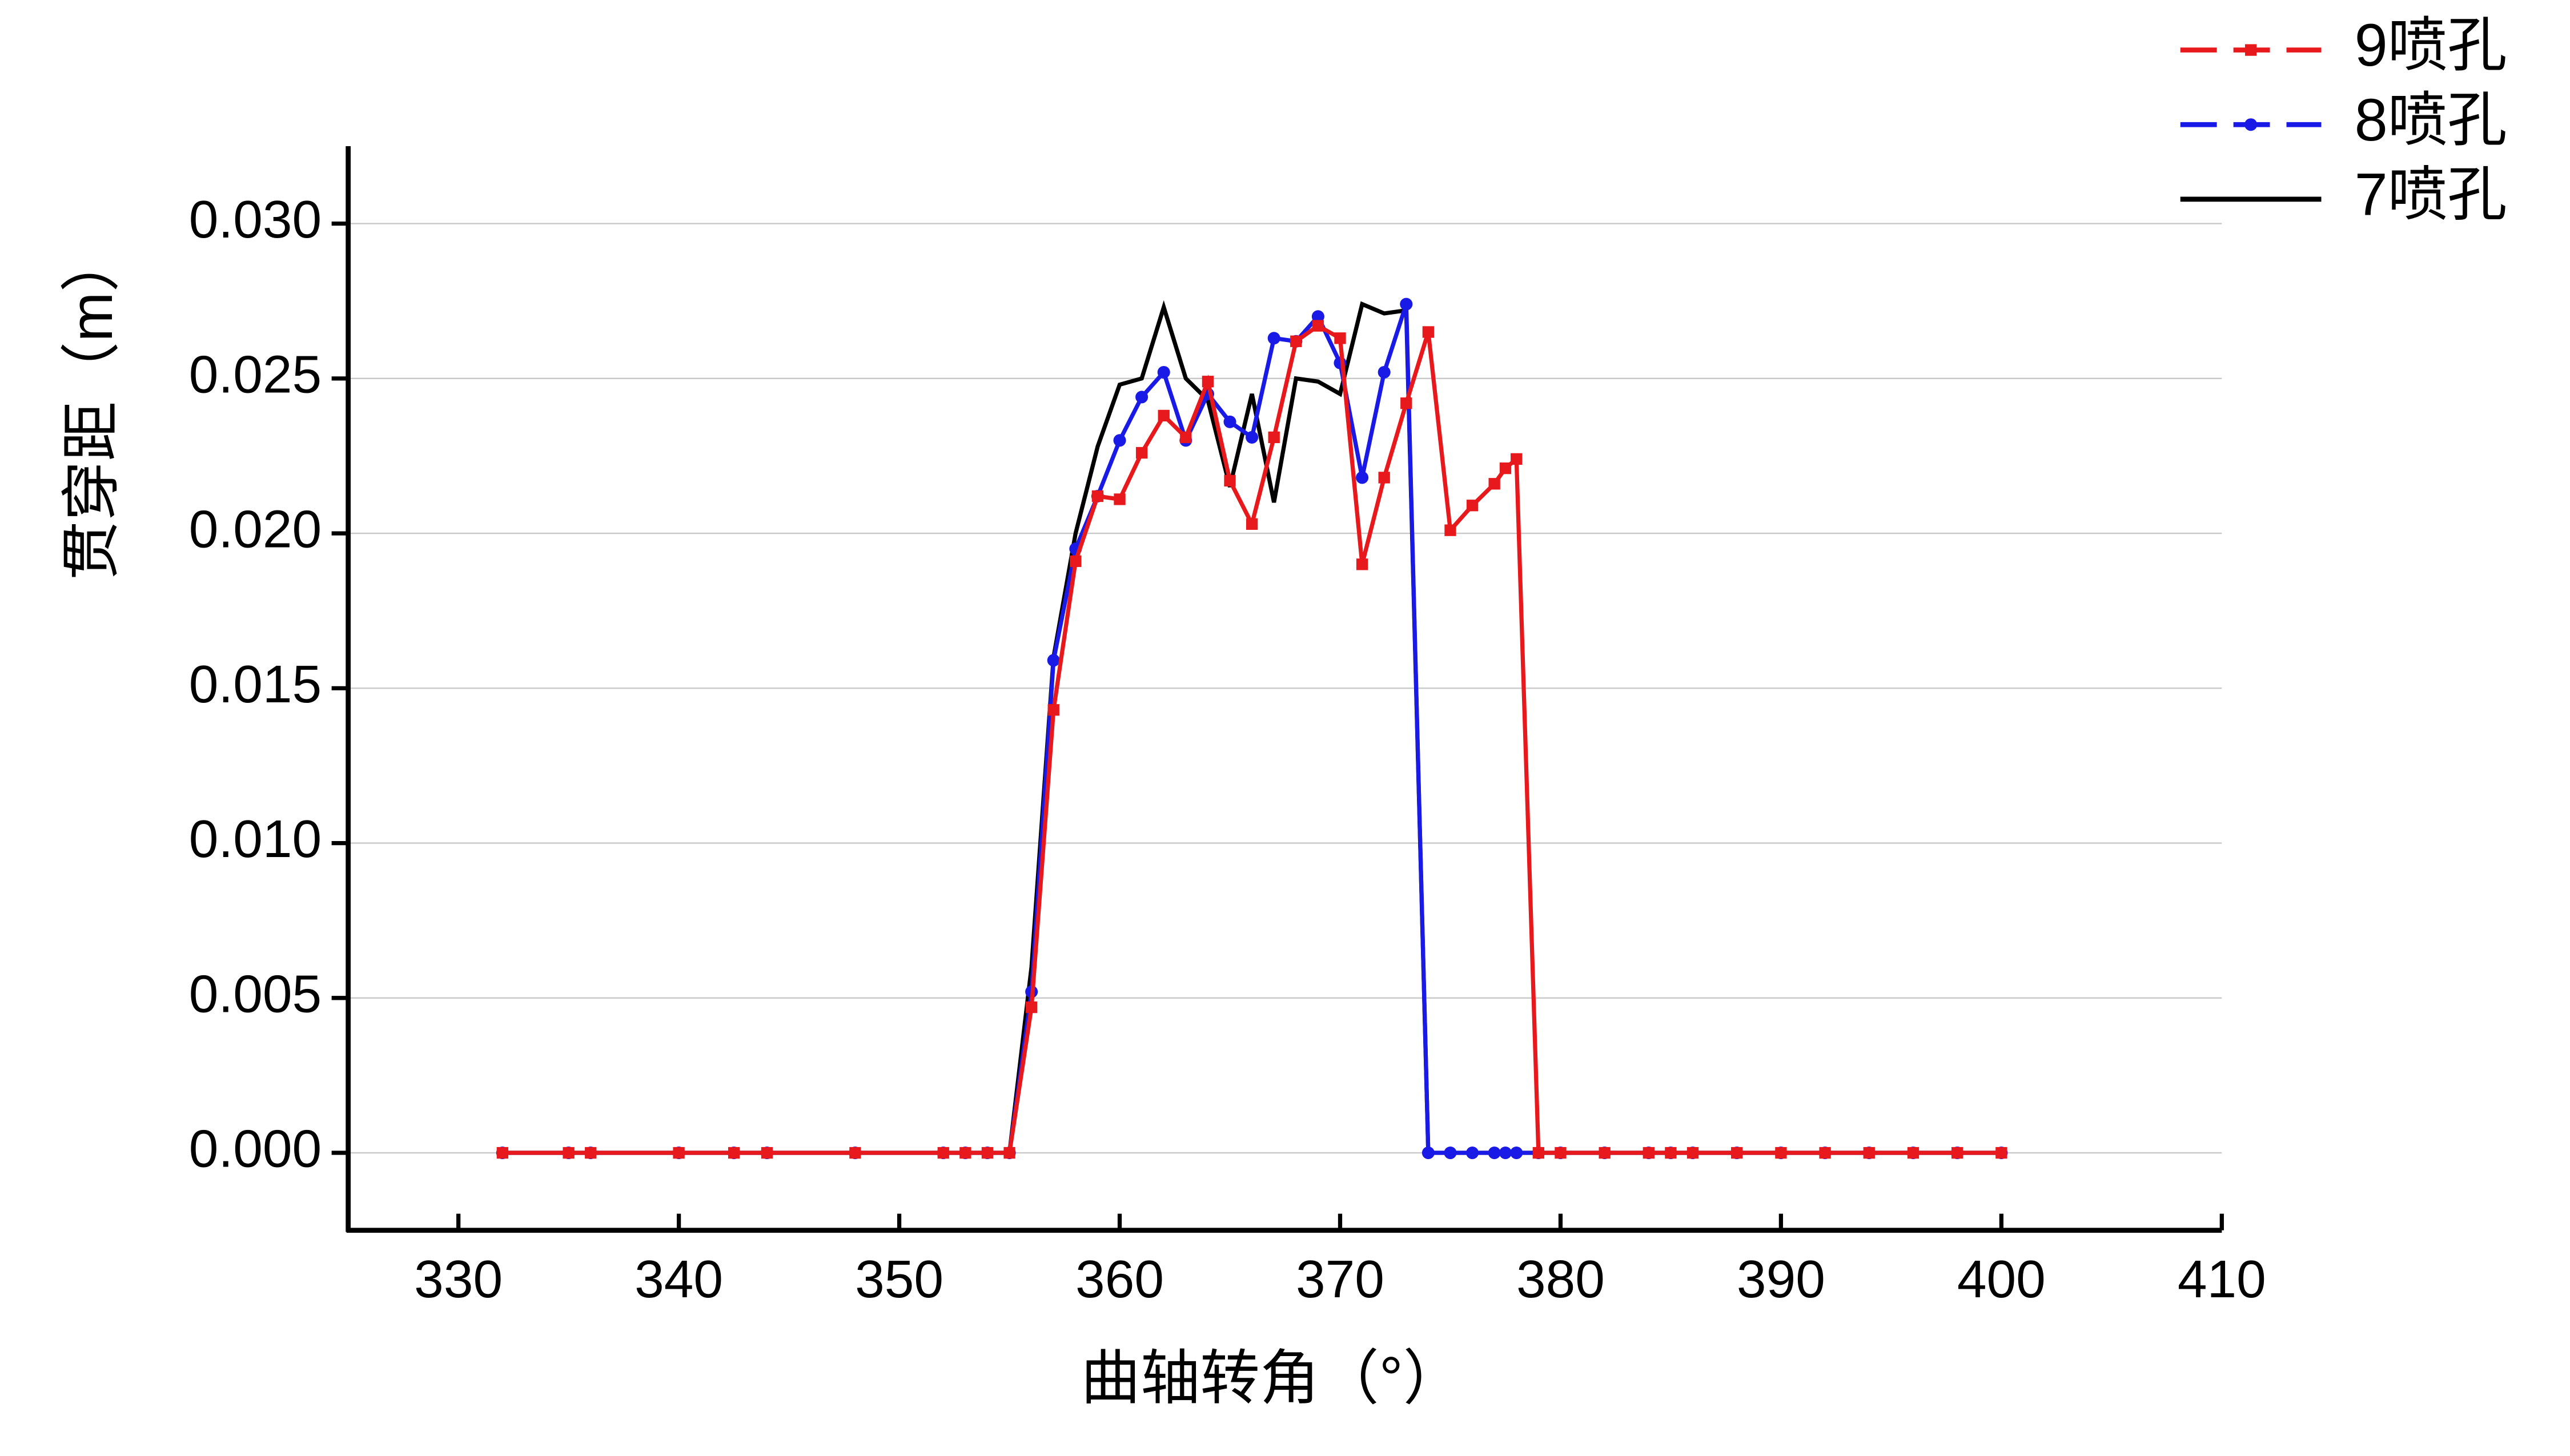 The image size is (2570, 1456). Describe the element at coordinates (255, 1149) in the screenshot. I see `y-tick-label: 0.000` at that location.